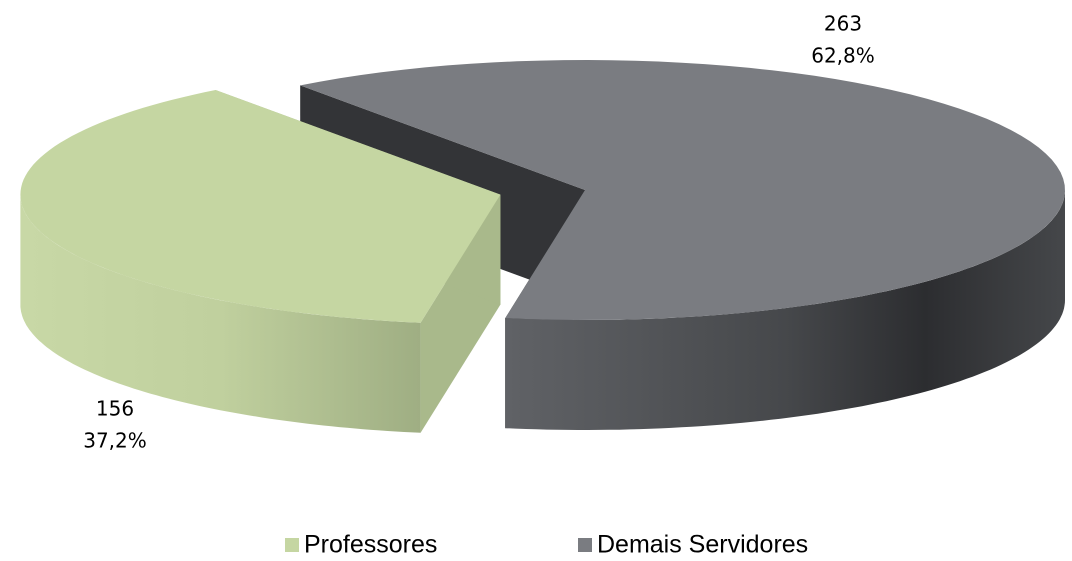 The height and width of the screenshot is (561, 1072). Describe the element at coordinates (843, 56) in the screenshot. I see `data-label-percent: 62,8%` at that location.